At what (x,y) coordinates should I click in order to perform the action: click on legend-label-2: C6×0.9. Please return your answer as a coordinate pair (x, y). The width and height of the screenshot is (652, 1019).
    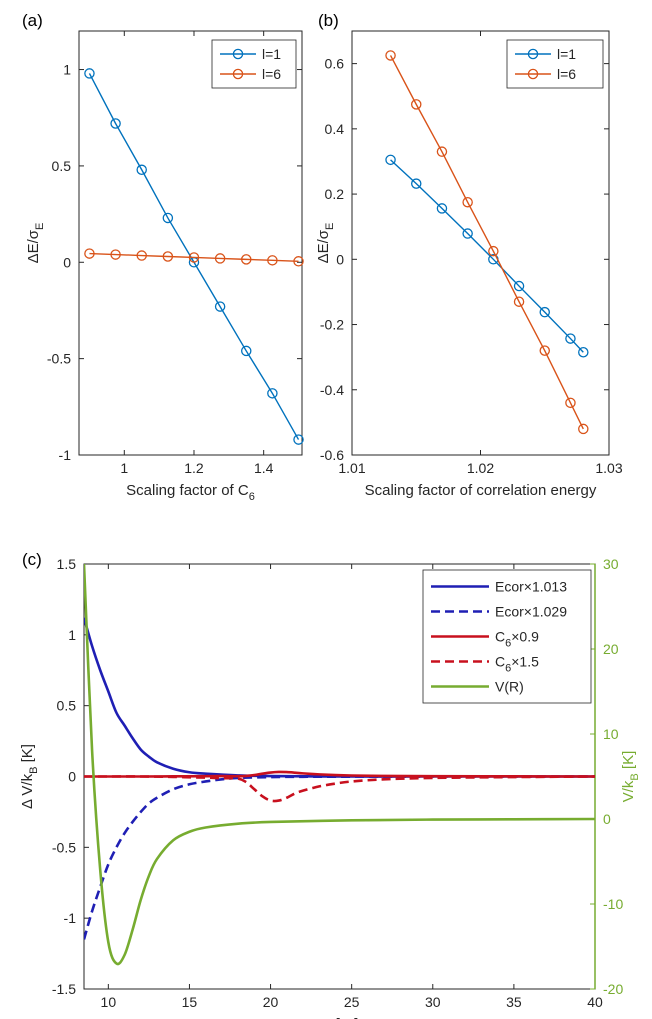
    Looking at the image, I should click on (517, 639).